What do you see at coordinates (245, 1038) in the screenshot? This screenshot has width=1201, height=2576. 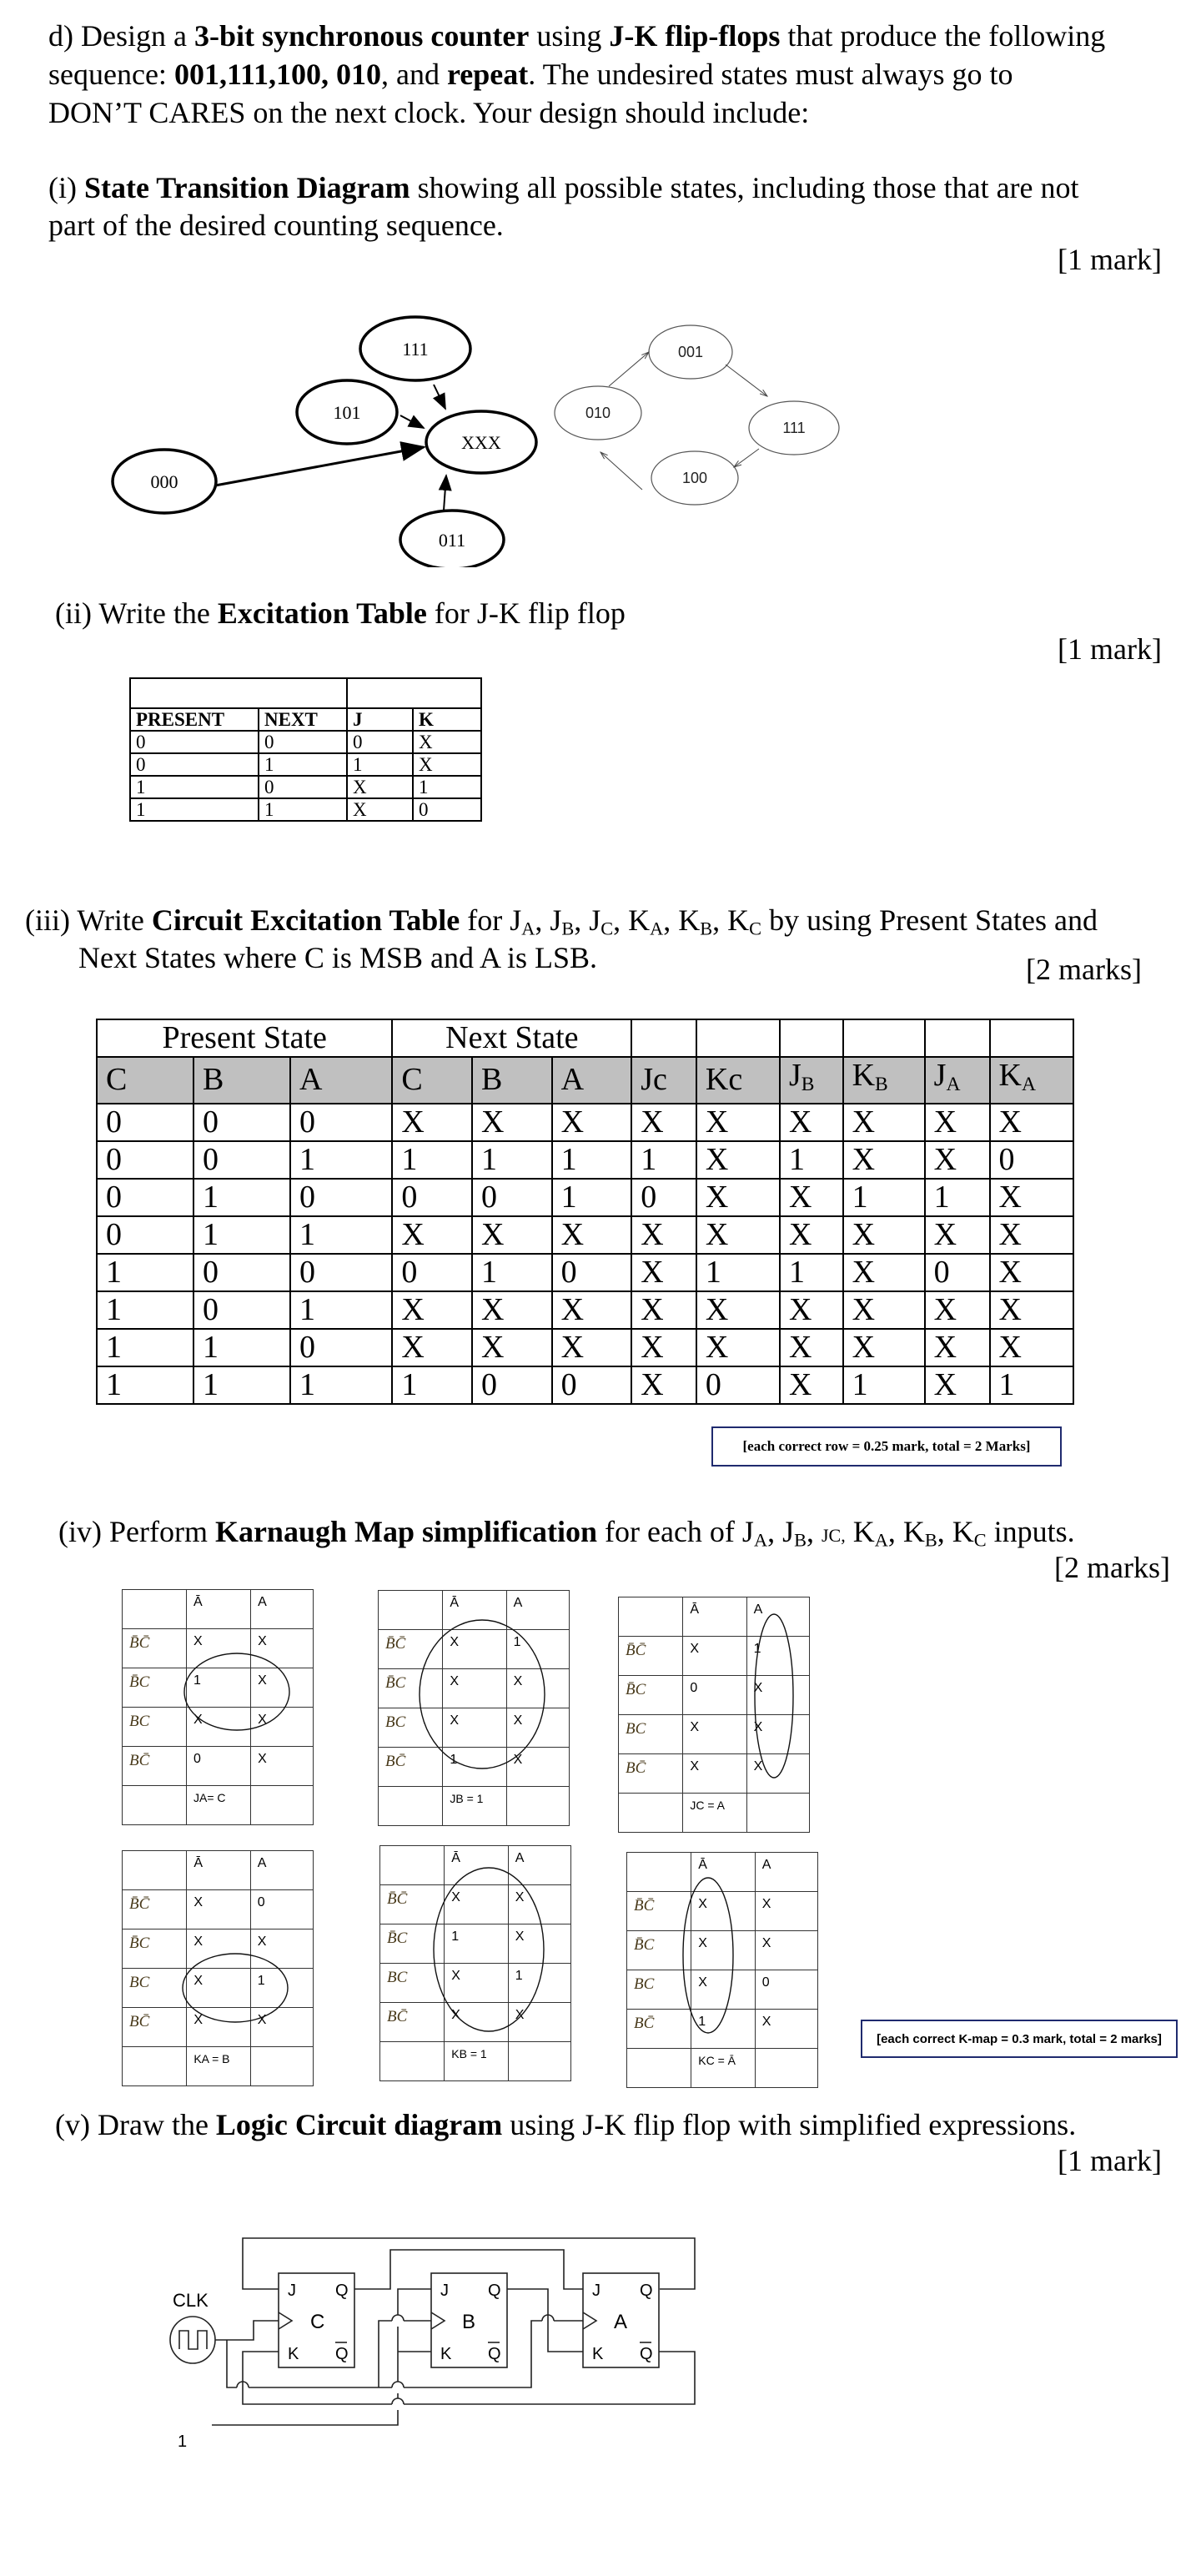 I see `present-state-header: Present State` at bounding box center [245, 1038].